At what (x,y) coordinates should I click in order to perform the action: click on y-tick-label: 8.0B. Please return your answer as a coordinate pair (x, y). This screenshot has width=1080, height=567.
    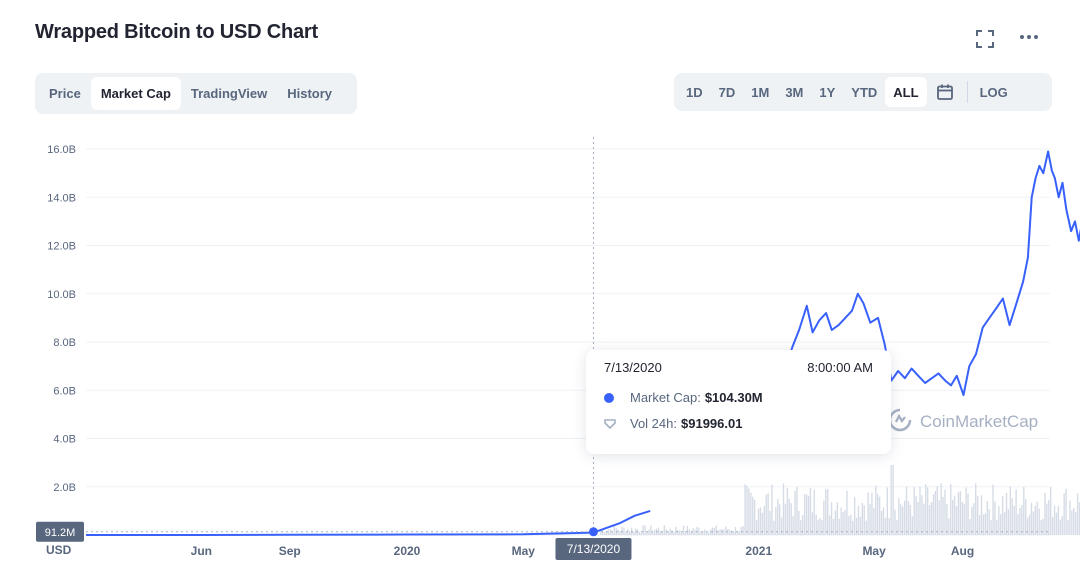
    Looking at the image, I should click on (64, 343).